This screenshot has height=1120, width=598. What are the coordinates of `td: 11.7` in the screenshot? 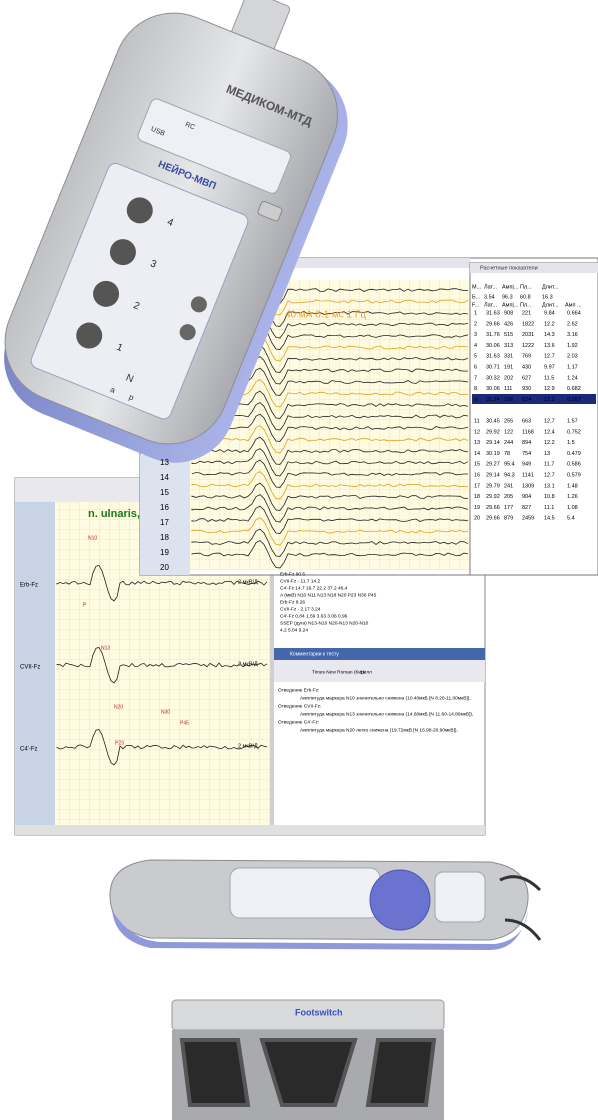 It's located at (549, 465).